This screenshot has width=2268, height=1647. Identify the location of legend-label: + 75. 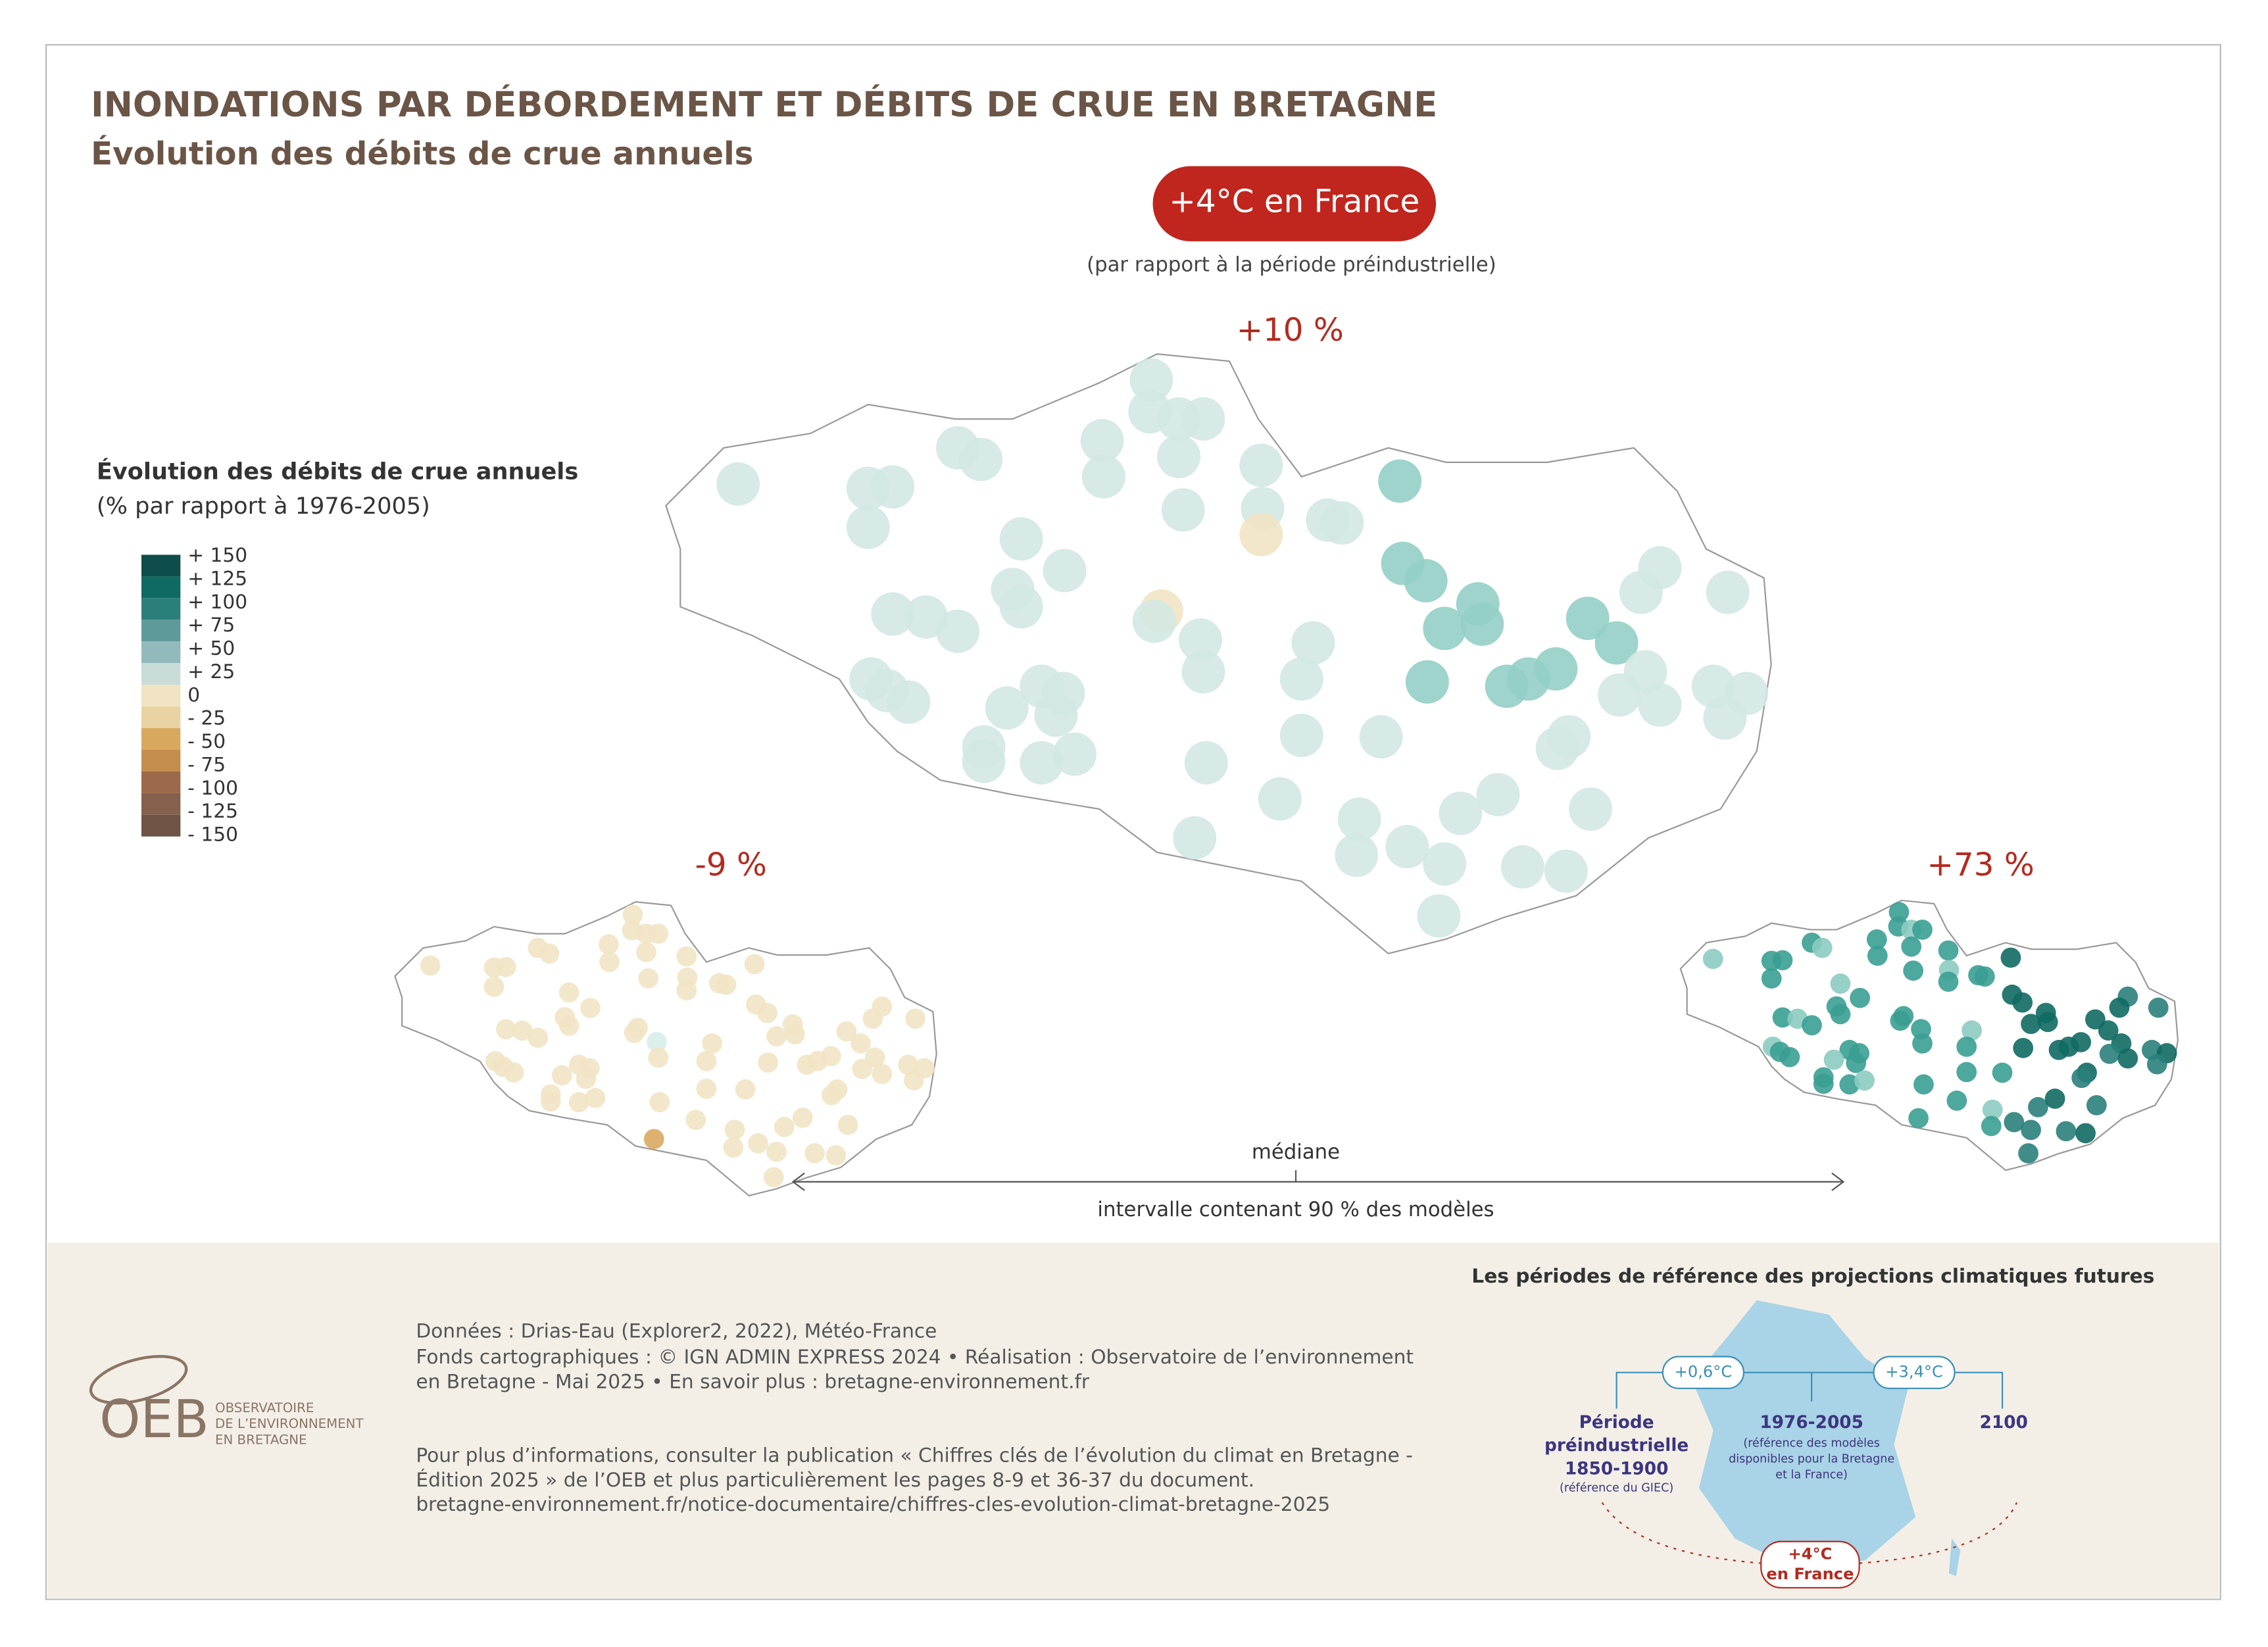
(211, 624).